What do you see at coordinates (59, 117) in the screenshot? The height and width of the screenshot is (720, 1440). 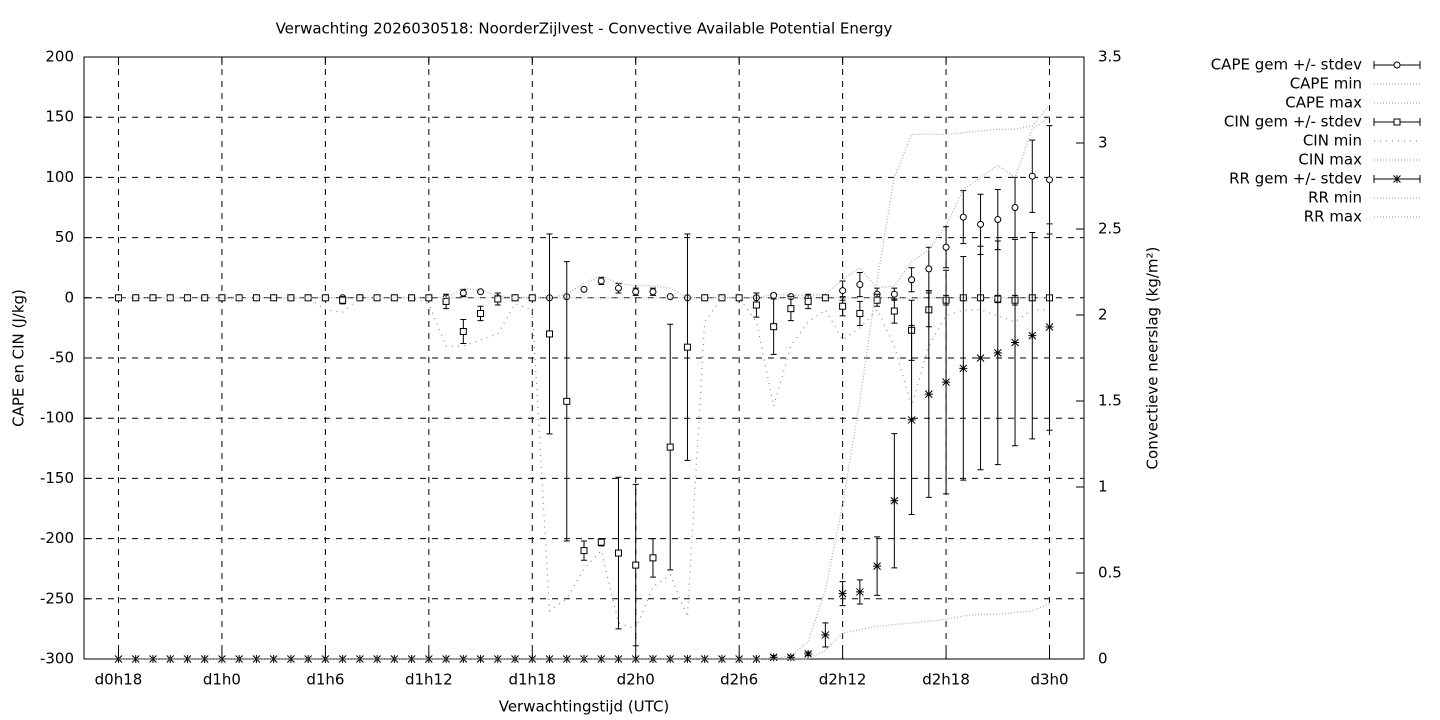 I see `y-tick-label: 150` at bounding box center [59, 117].